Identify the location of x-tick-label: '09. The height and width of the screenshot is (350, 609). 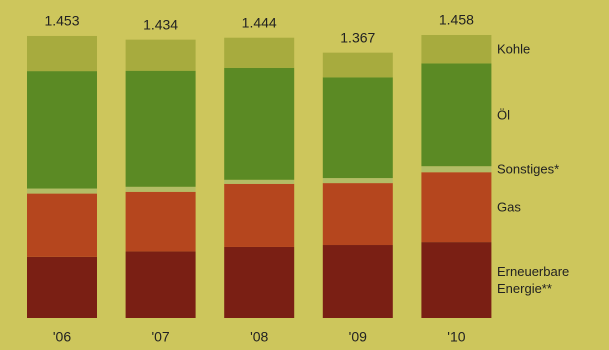
(358, 337).